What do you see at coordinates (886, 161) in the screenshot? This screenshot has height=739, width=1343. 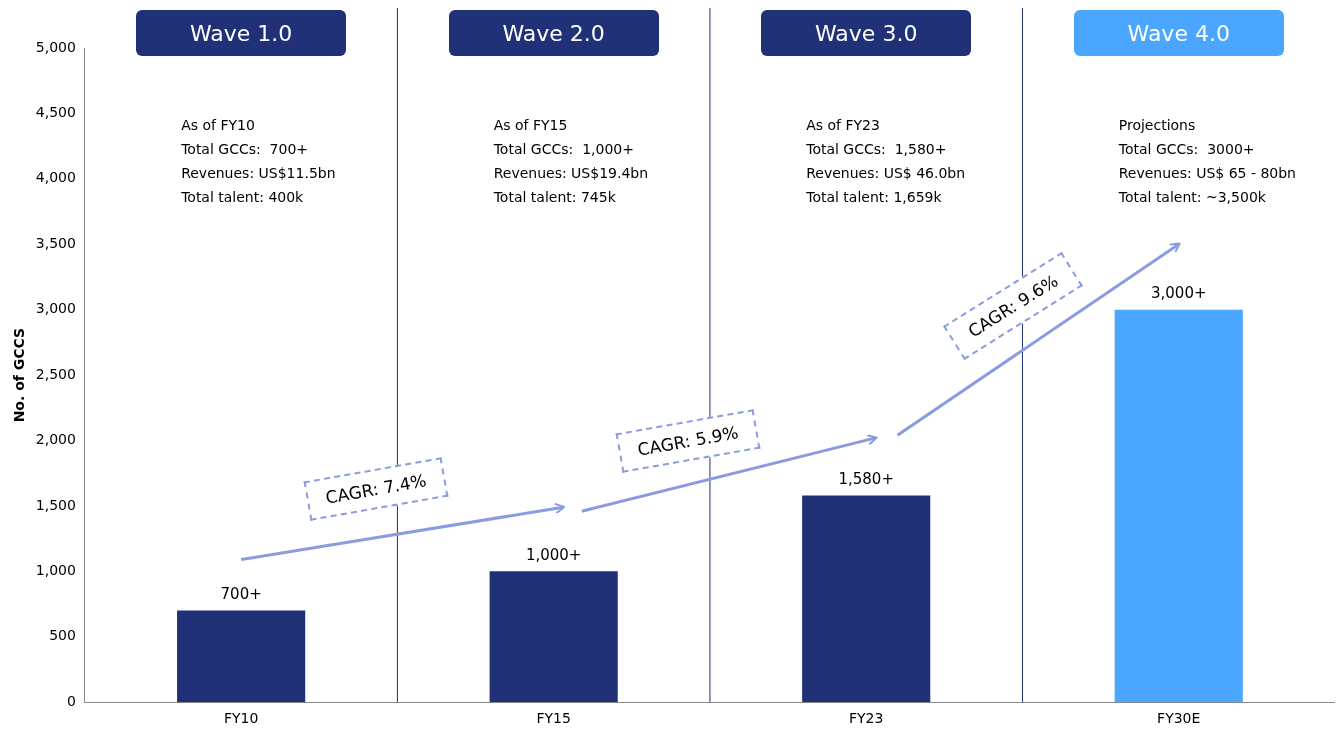 I see `annotation: As of FY23 Total GCCs: 1,580+ Revenues: US$ 46.0bn Total talent: 1,659k` at bounding box center [886, 161].